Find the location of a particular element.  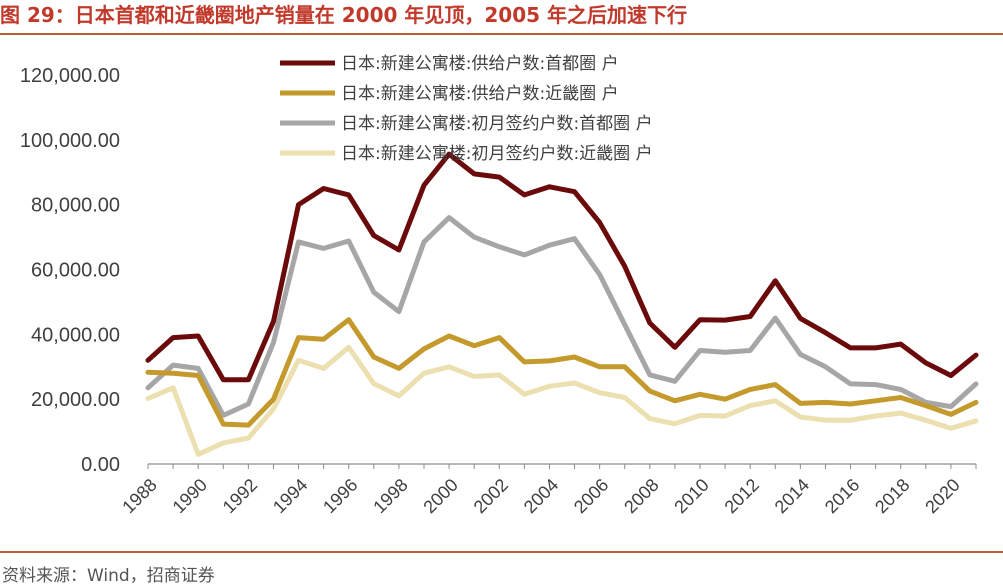

y-tick-label: 120,000.00 is located at coordinates (70, 76).